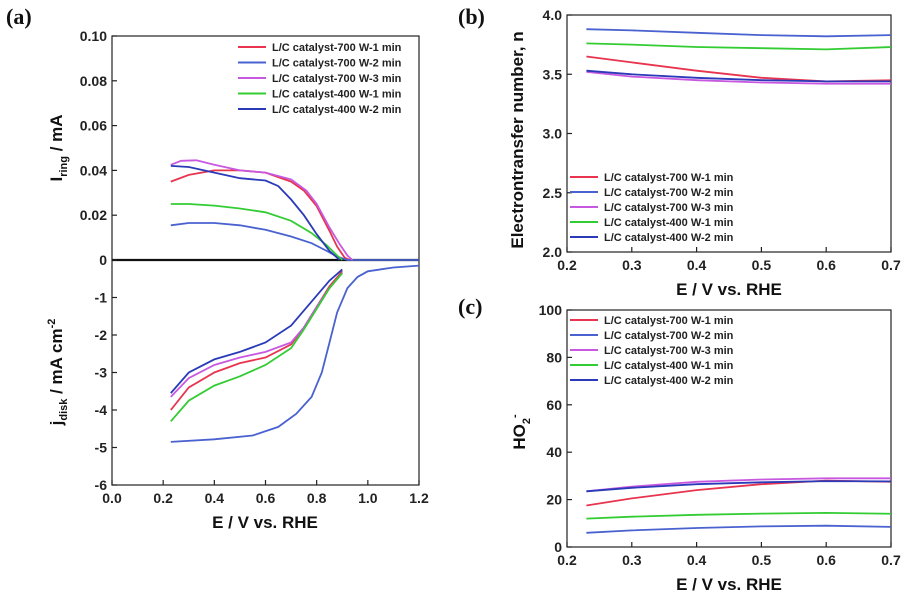 Image resolution: width=911 pixels, height=601 pixels. Describe the element at coordinates (555, 428) in the screenshot. I see `panel-c-yticks: 0 20 40 60 80 100` at that location.